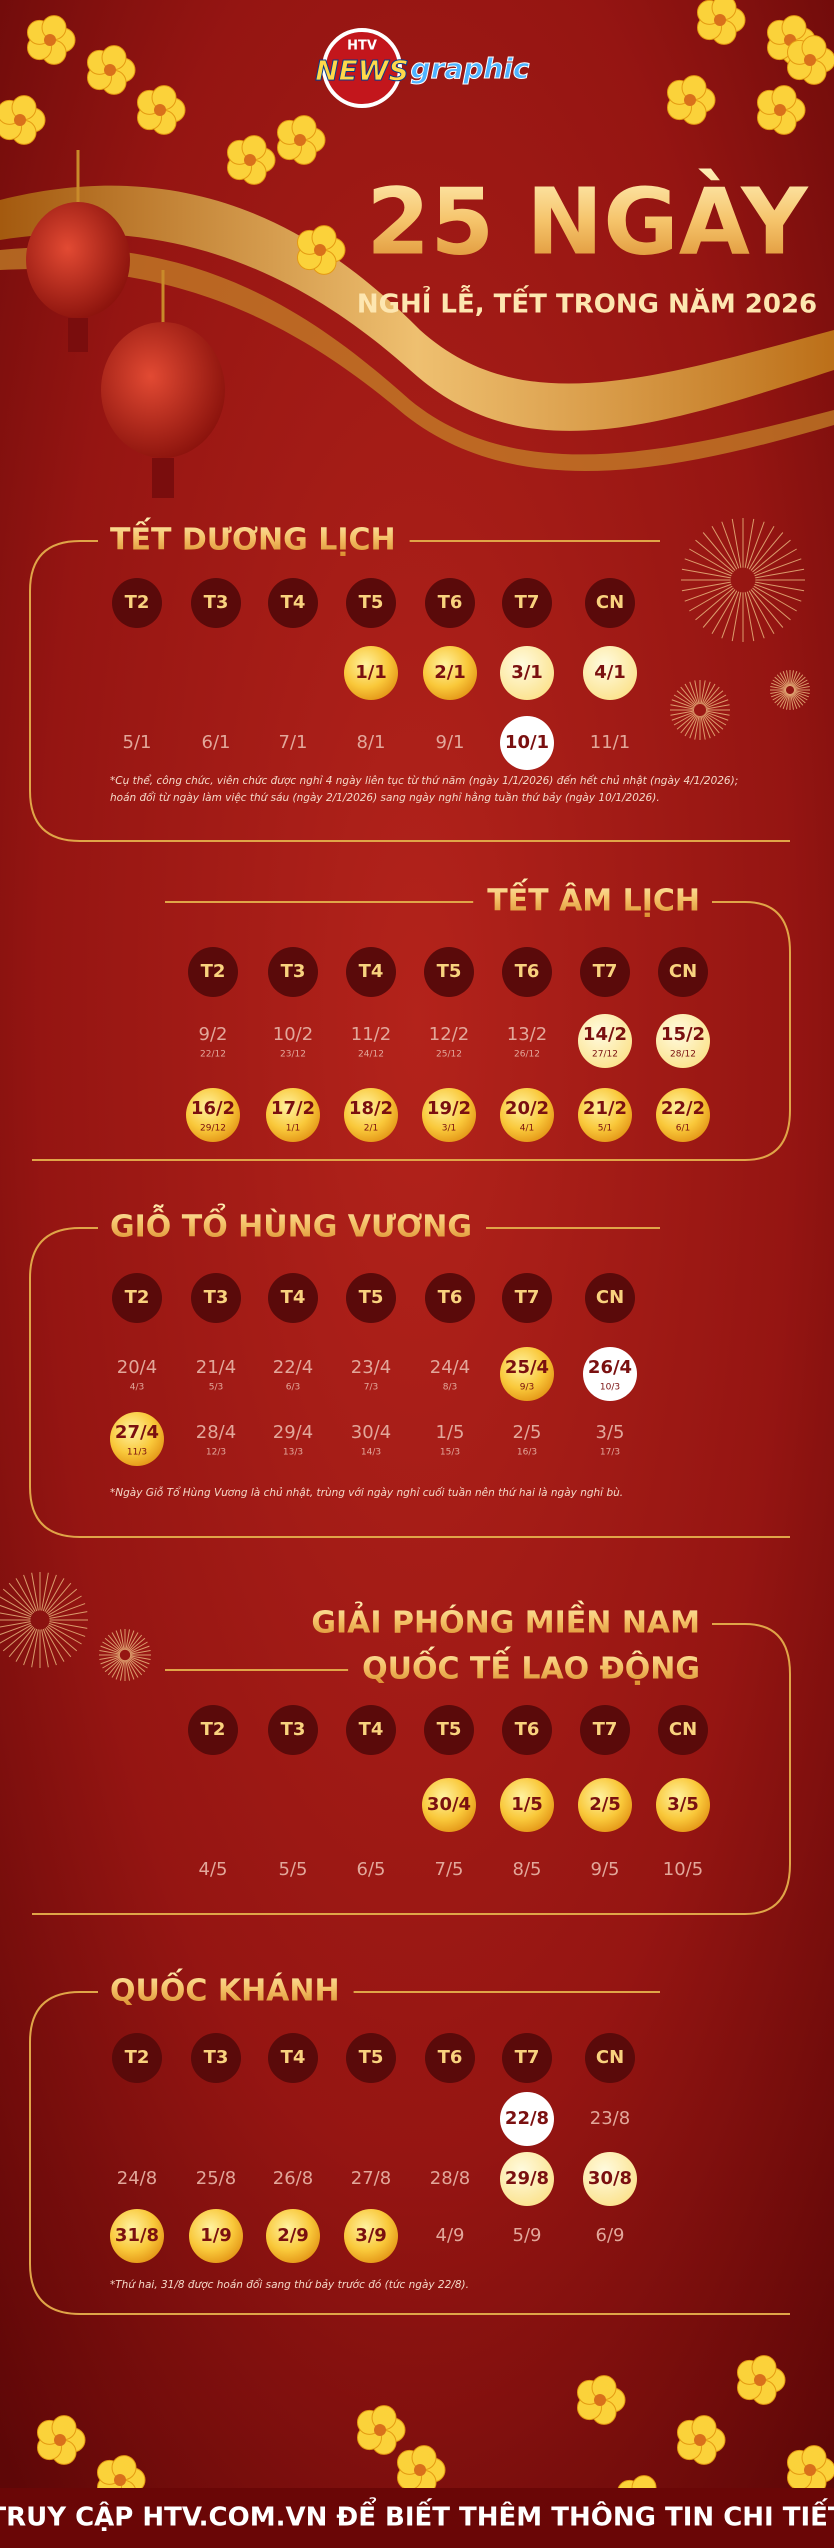  What do you see at coordinates (449, 1055) in the screenshot?
I see `lunar-date: 25/12` at bounding box center [449, 1055].